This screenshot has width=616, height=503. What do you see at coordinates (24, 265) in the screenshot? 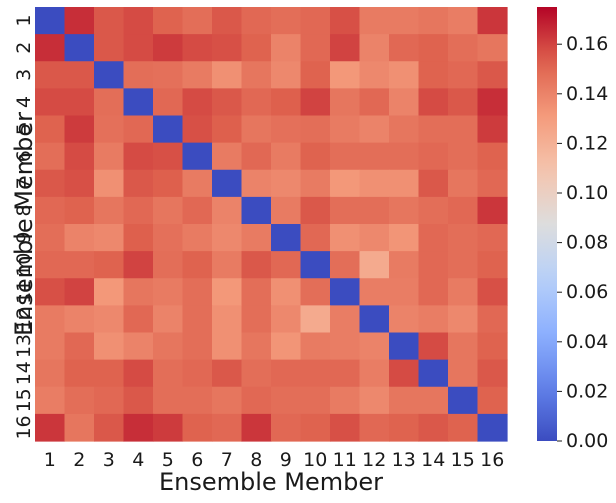
I see `y-tick-label: 10` at bounding box center [24, 265].